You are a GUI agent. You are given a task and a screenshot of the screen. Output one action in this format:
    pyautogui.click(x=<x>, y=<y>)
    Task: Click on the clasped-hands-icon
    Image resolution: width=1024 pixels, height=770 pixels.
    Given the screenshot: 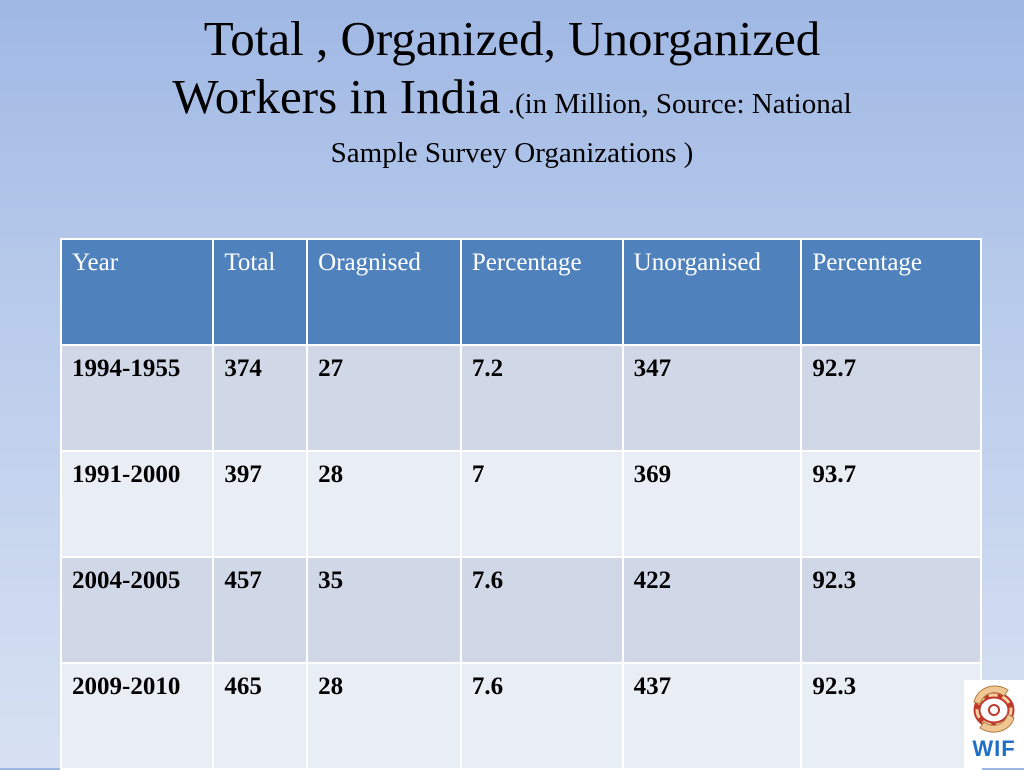 What is the action you would take?
    pyautogui.click(x=994, y=709)
    